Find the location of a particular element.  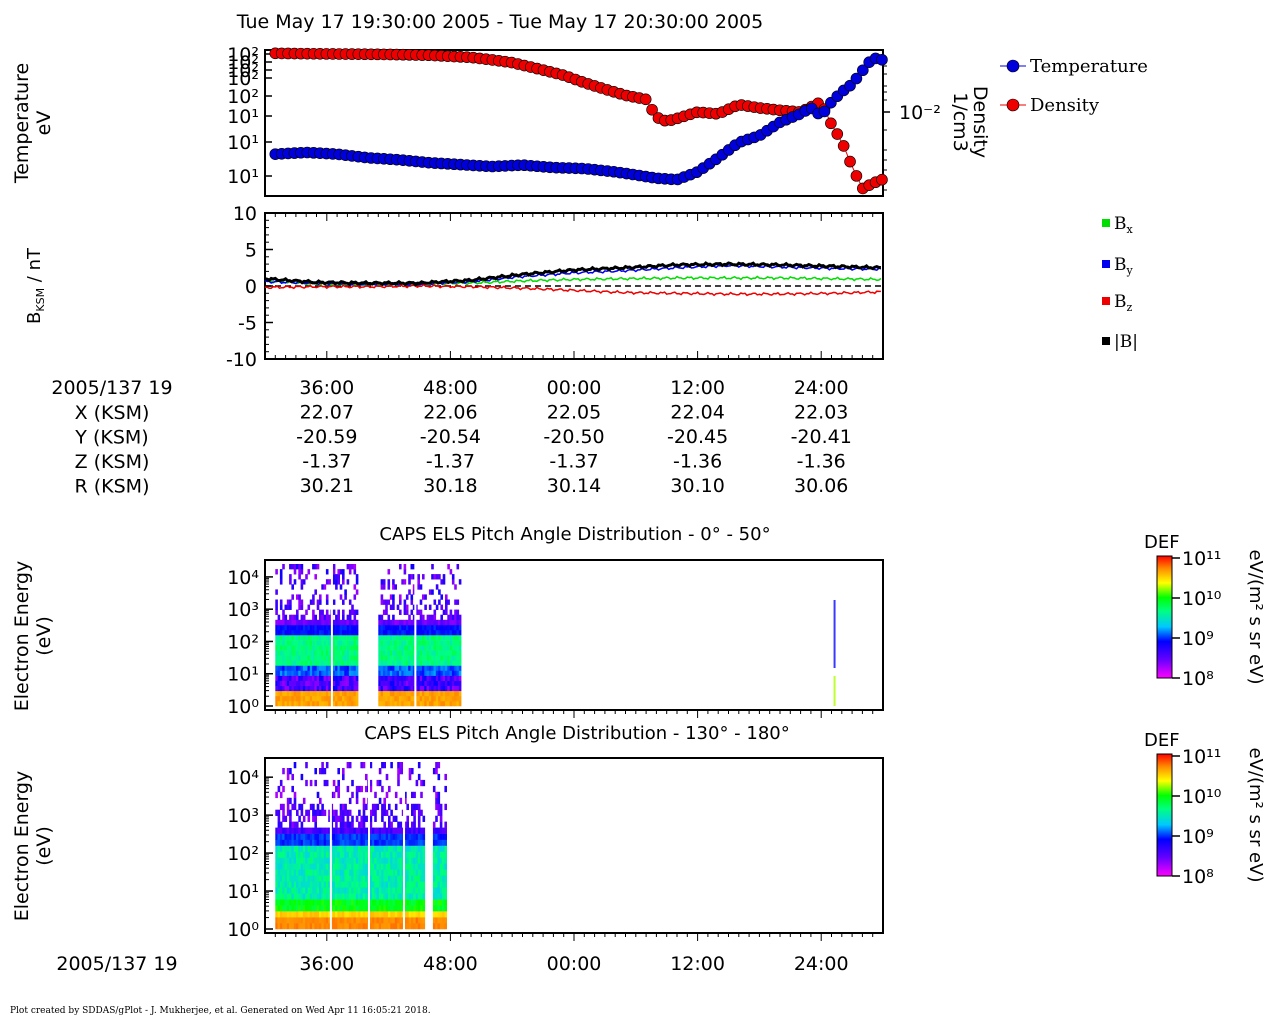

plasma-left-tick-label: 10¹ is located at coordinates (243, 117).